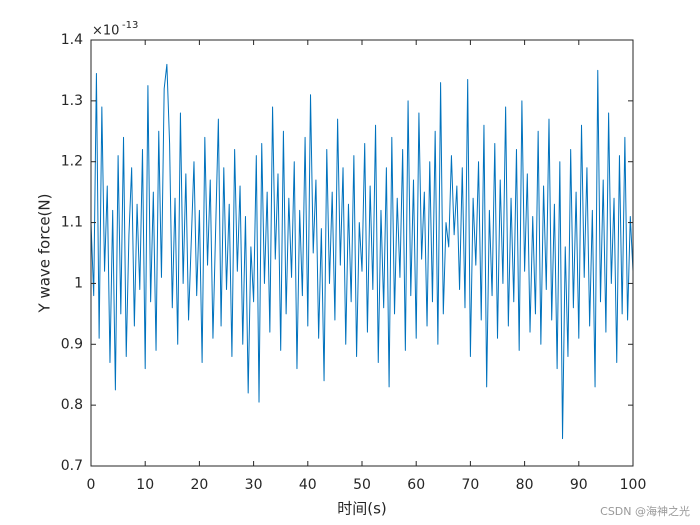  I want to click on watermark: CSDN @海神之光, so click(645, 511).